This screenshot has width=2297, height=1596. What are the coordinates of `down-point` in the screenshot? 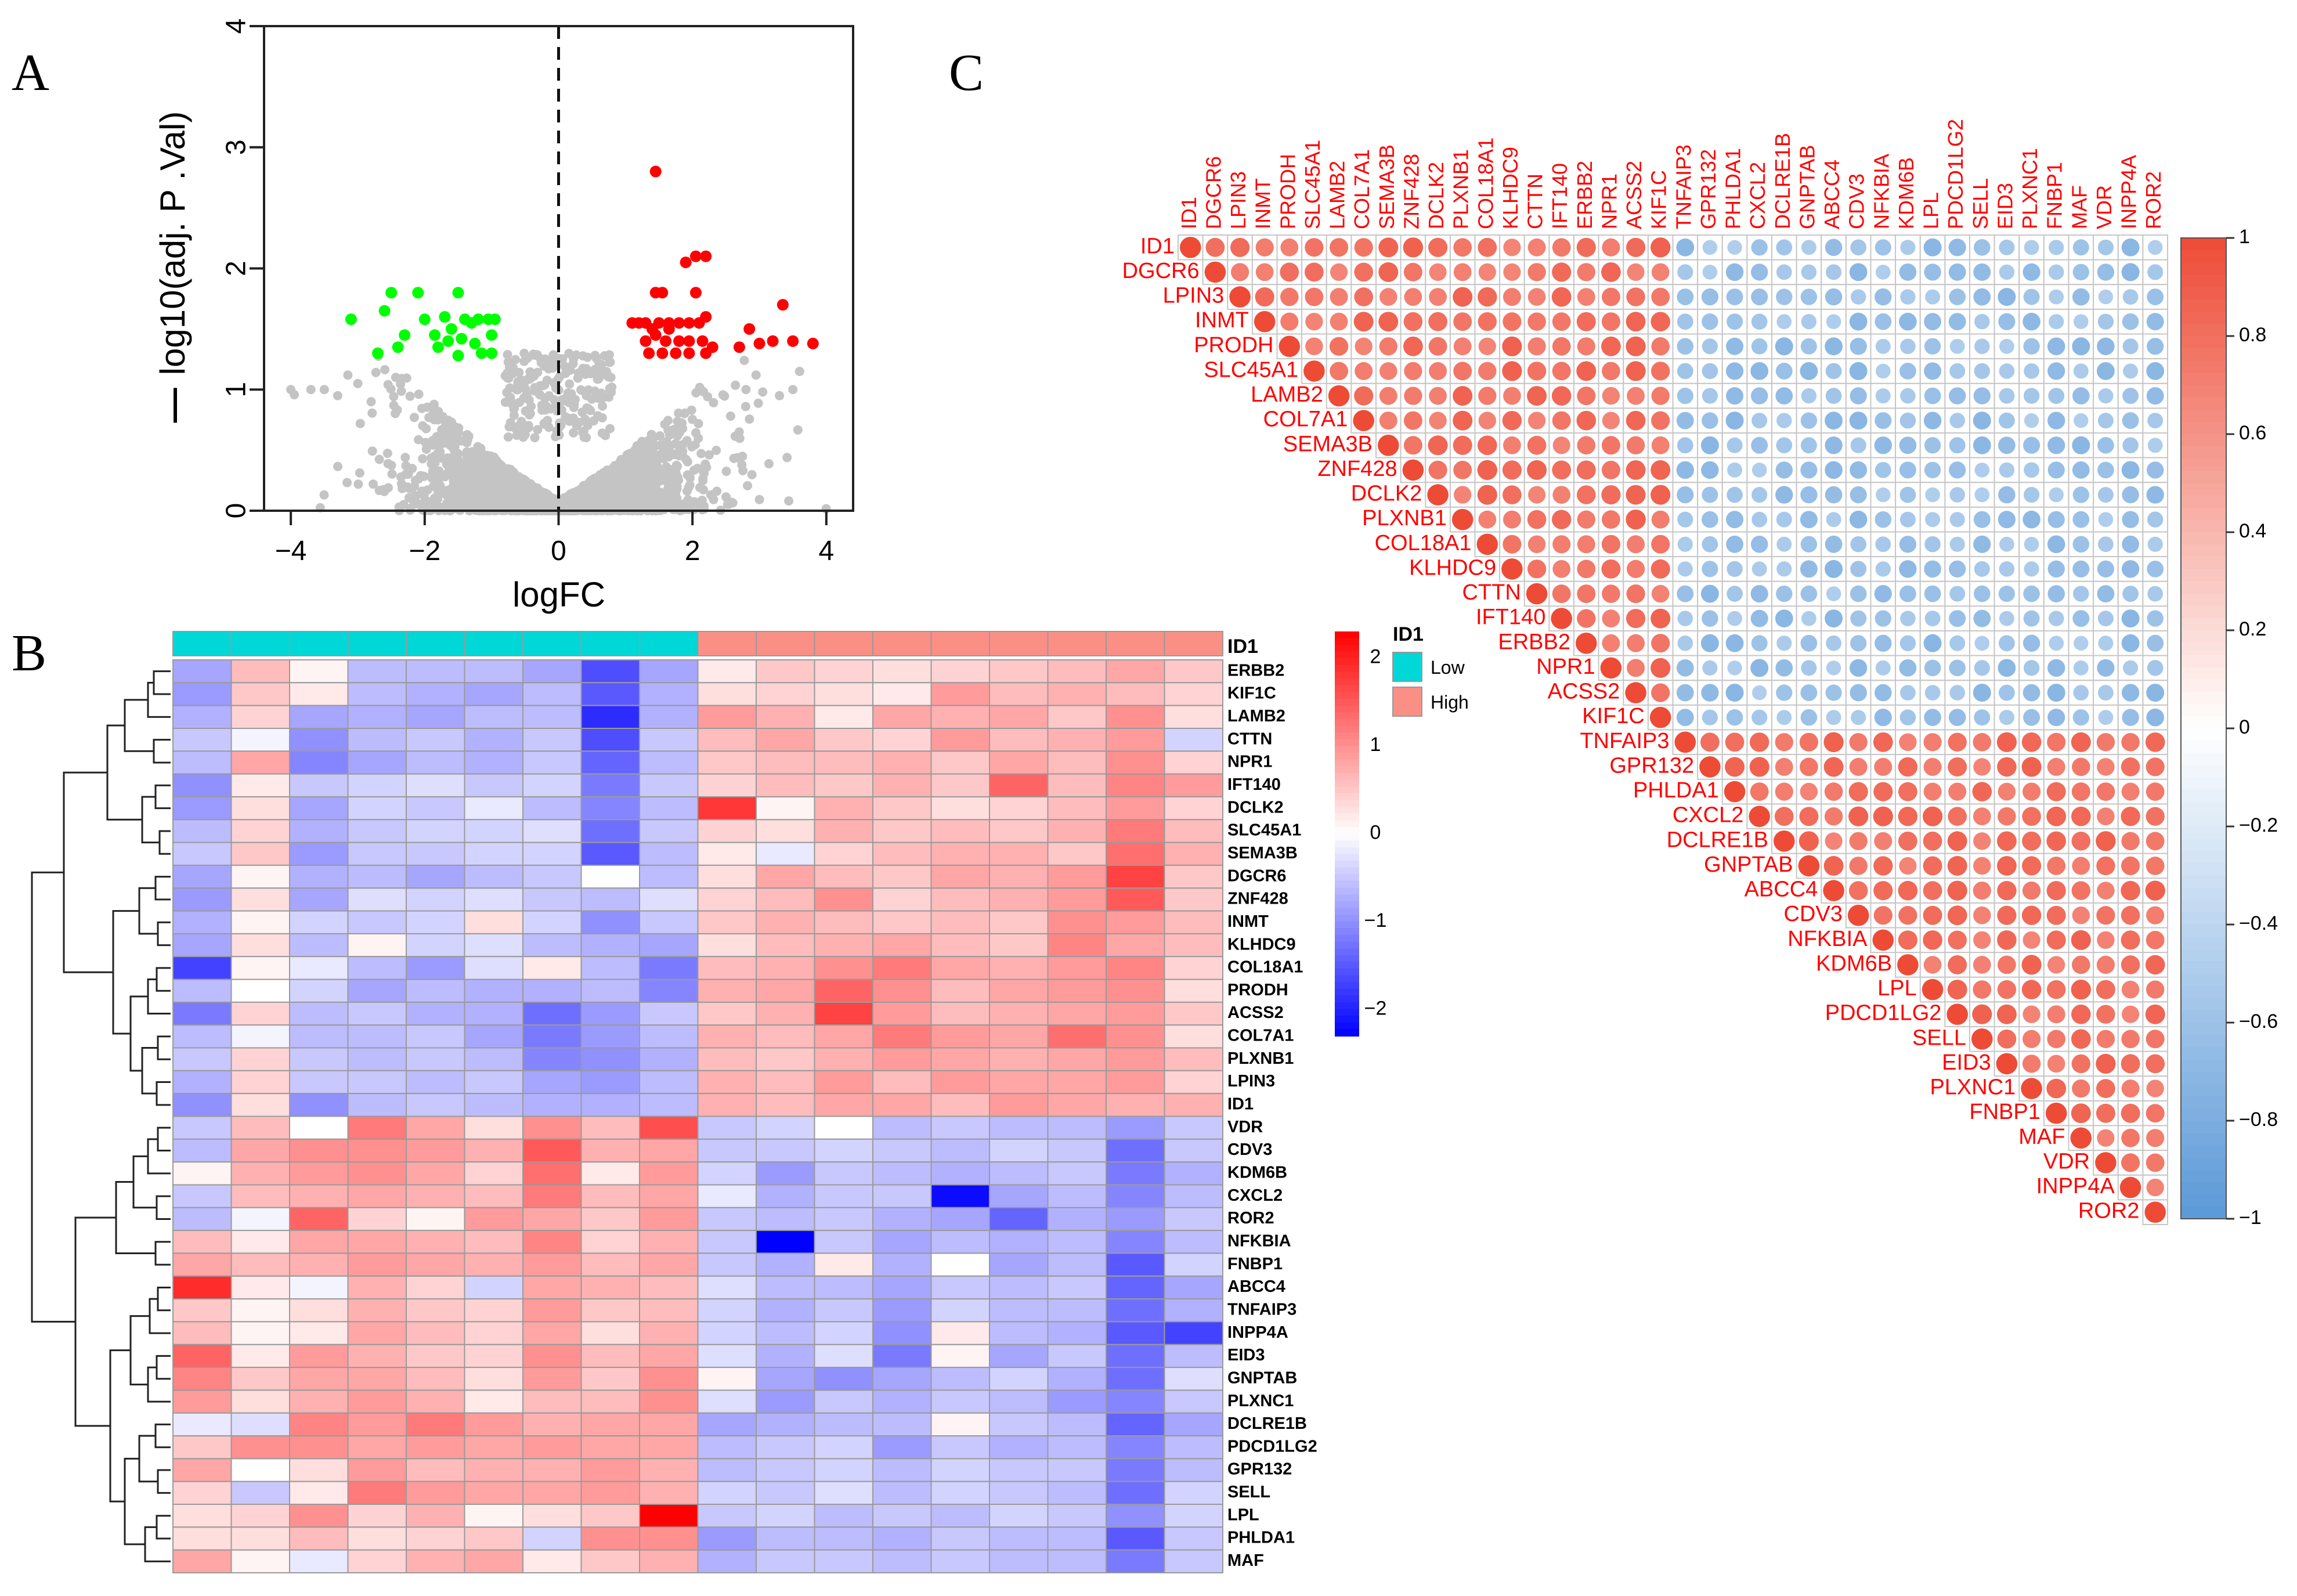 It's located at (458, 356).